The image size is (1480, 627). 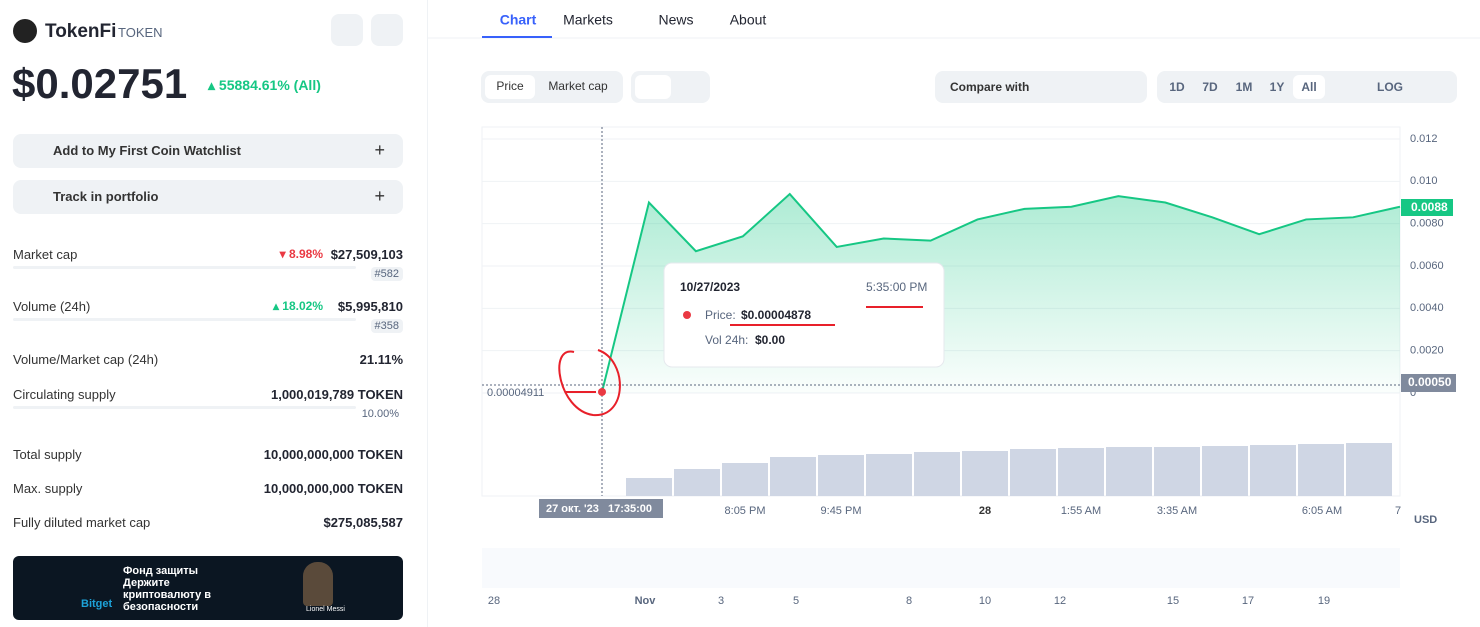 What do you see at coordinates (45, 254) in the screenshot?
I see `stat-label: Market cap` at bounding box center [45, 254].